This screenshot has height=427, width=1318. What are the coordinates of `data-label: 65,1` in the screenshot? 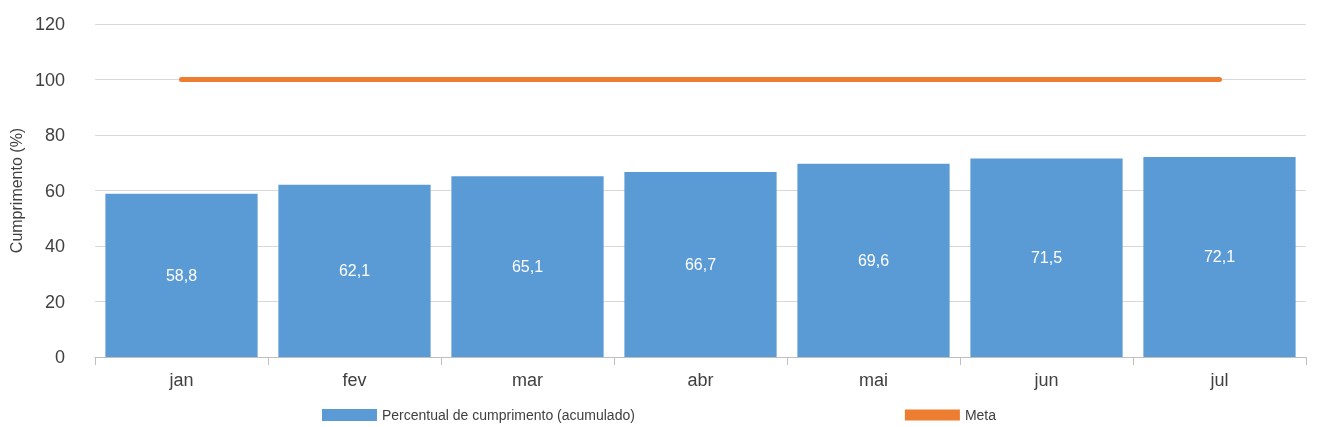 It's located at (527, 267).